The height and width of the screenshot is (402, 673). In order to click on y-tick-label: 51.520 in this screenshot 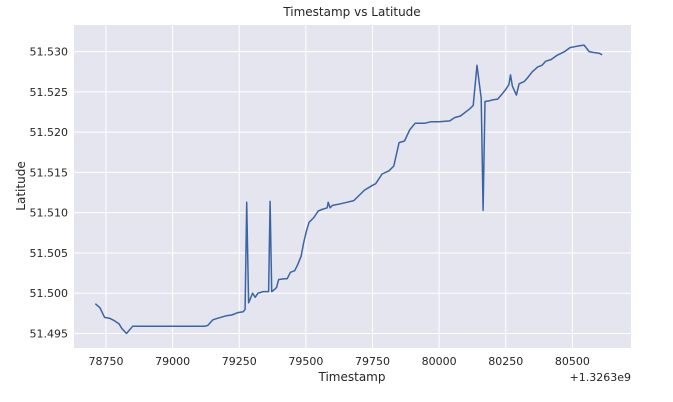, I will do `click(49, 132)`.